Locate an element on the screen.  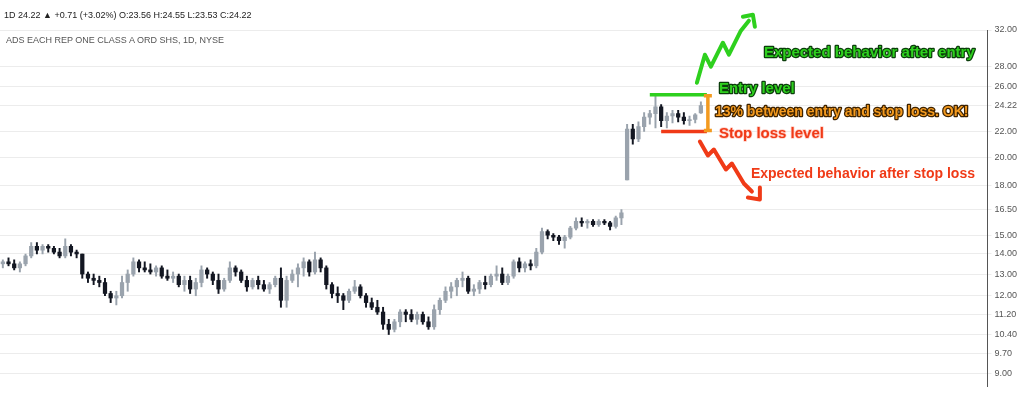
y-tick-label: 24.22 is located at coordinates (1006, 104).